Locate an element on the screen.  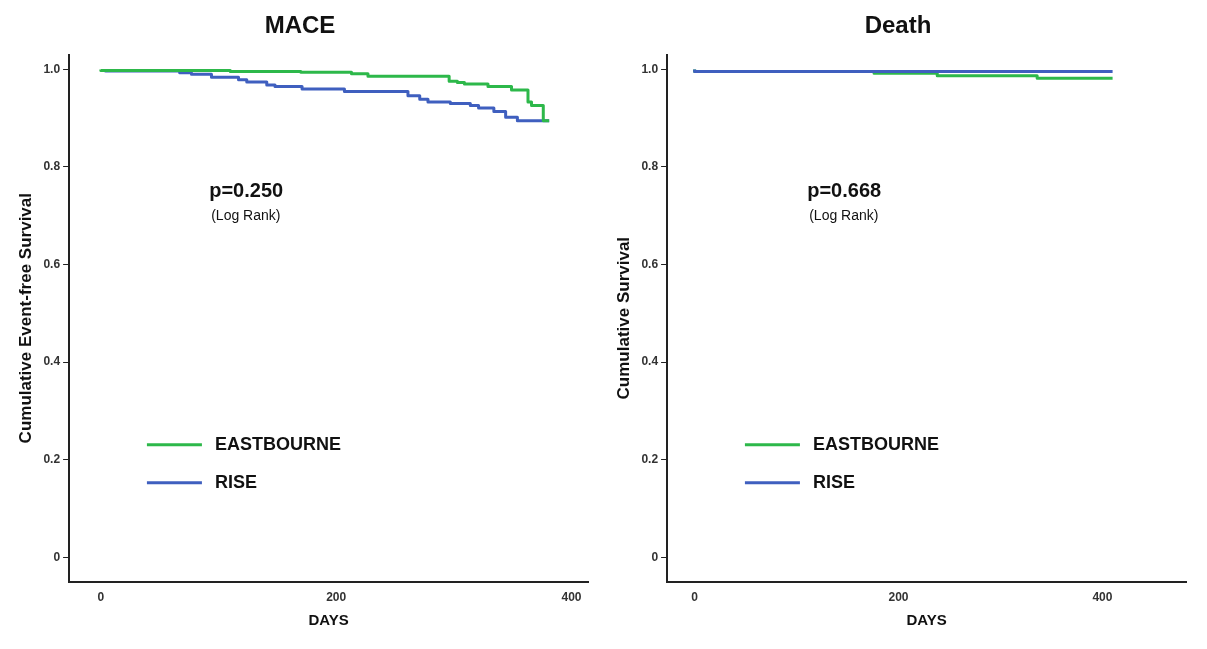
annotation: p=0.250 is located at coordinates (246, 190).